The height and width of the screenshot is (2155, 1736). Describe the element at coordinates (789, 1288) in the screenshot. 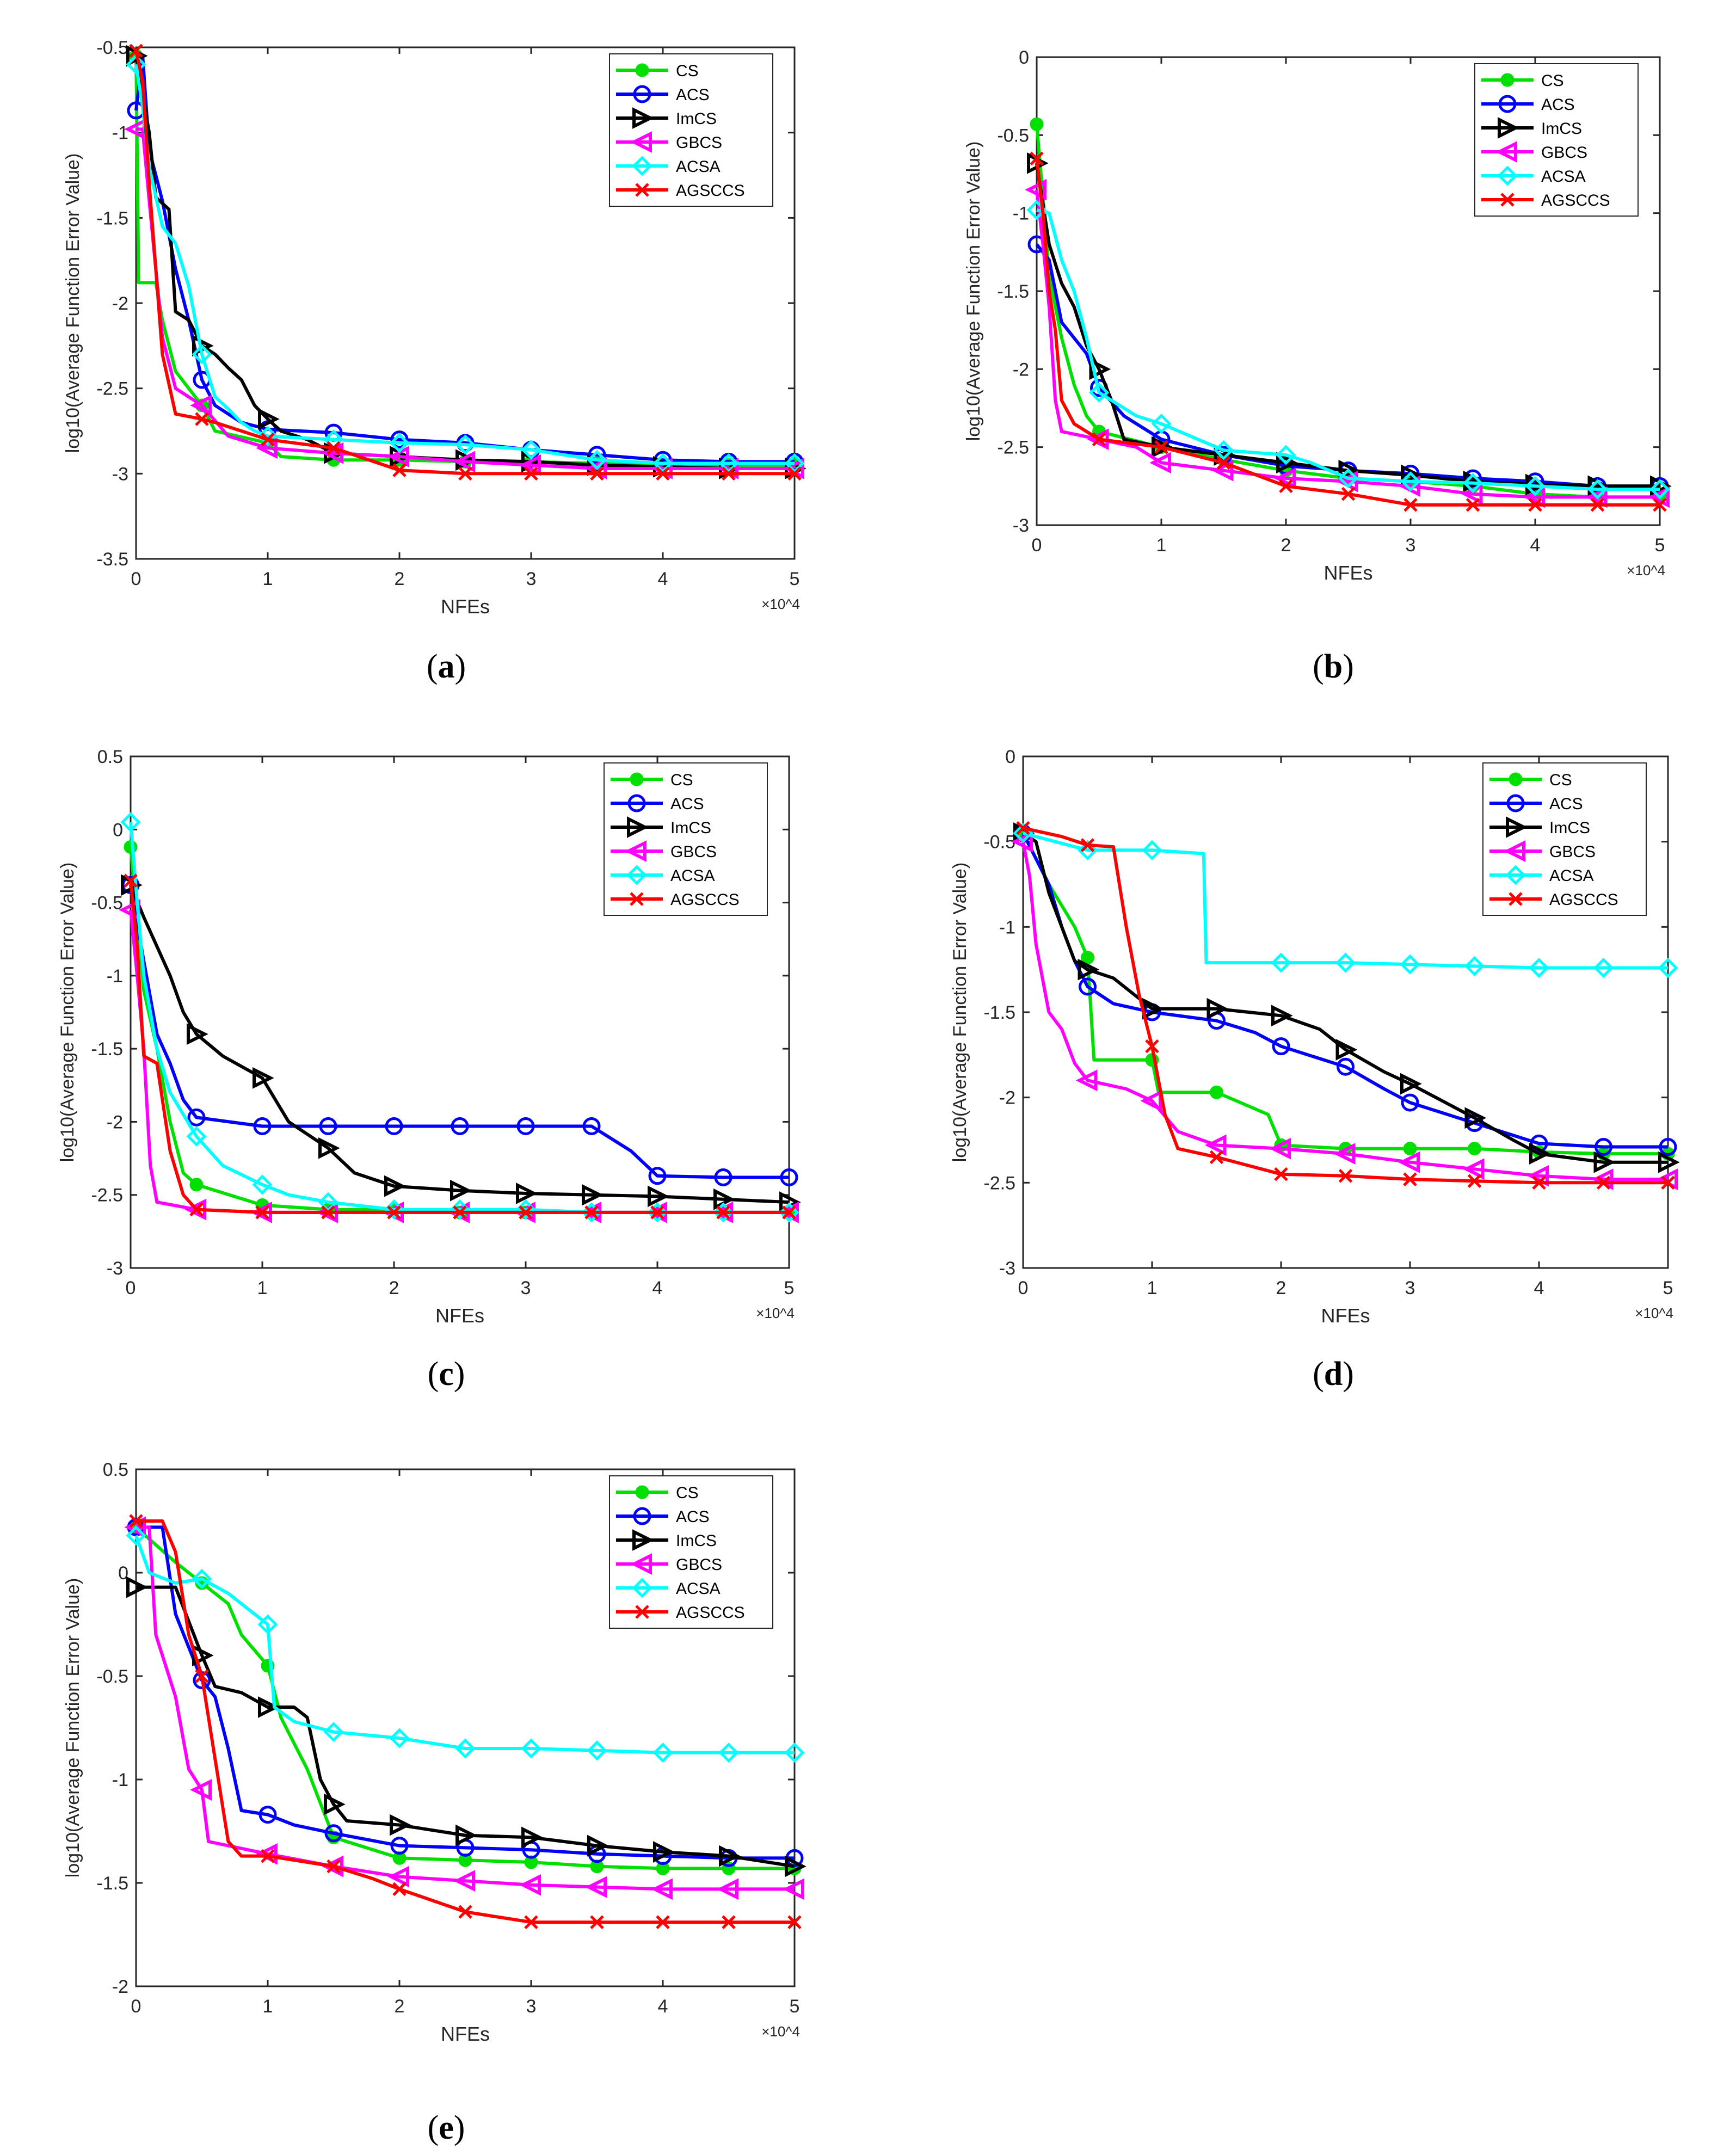

I see `x-tick-label: 5` at that location.